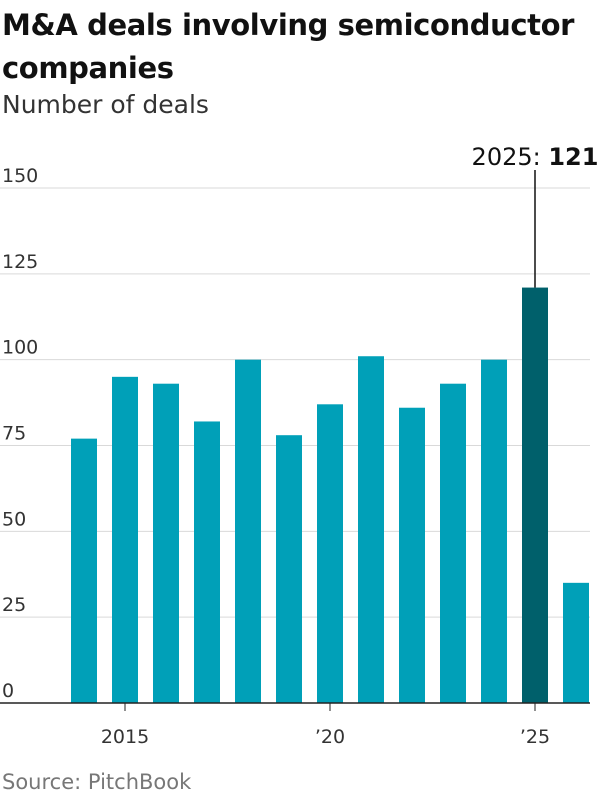 This screenshot has width=600, height=800. What do you see at coordinates (20, 262) in the screenshot?
I see `y-tick-label: 125` at bounding box center [20, 262].